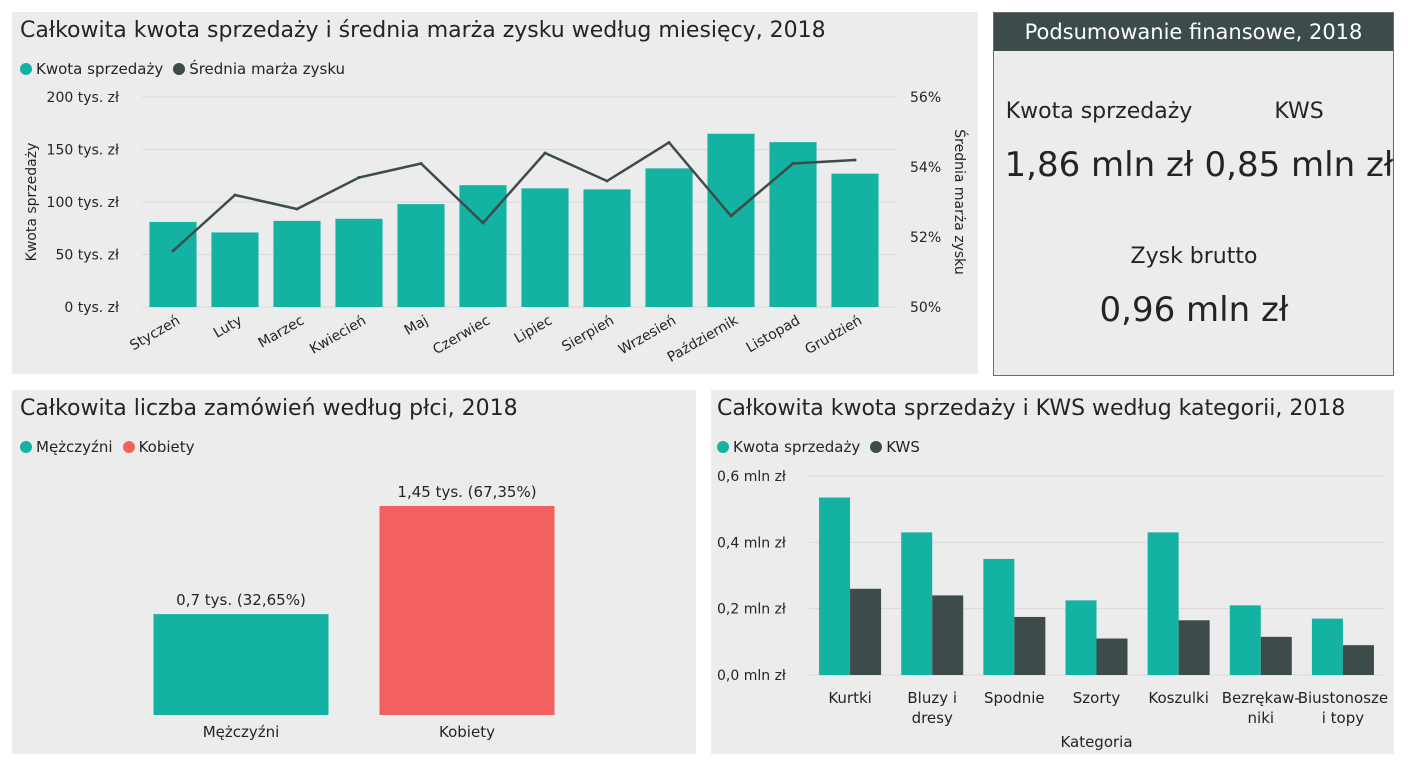 Image resolution: width=1408 pixels, height=768 pixels. I want to click on legend-marker-cat-cogs, so click(876, 447).